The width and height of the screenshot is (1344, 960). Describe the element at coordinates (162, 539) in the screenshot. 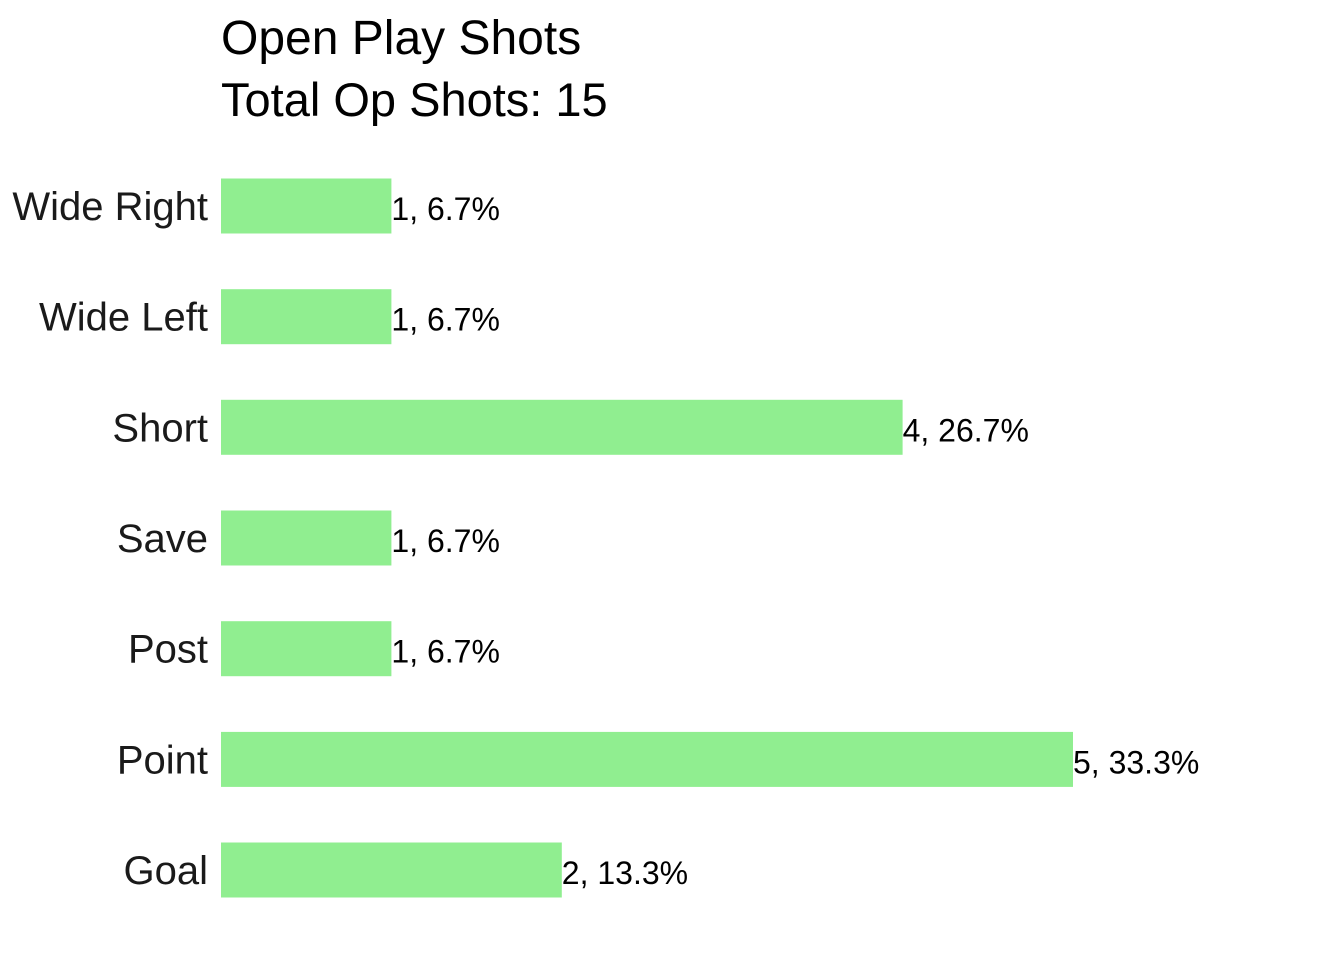

I see `category-label-save: Save` at that location.